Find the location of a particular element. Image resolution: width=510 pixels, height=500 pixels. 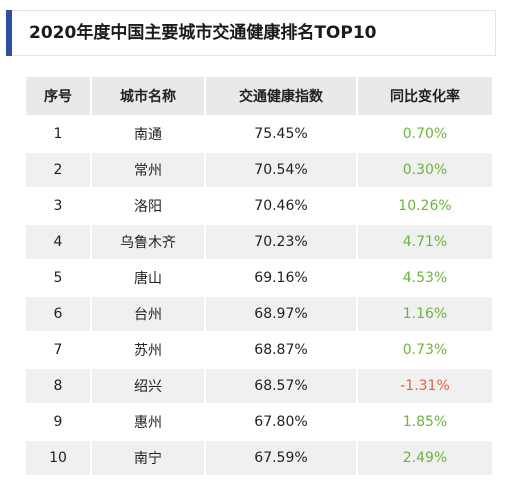

table-row: 10 南宁 67.59% 2.49% is located at coordinates (259, 458).